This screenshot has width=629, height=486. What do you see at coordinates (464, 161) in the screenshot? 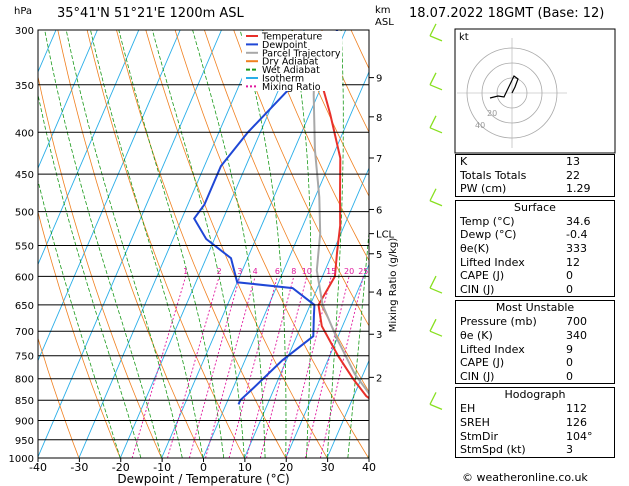
I see `index-label: K` at bounding box center [464, 161].